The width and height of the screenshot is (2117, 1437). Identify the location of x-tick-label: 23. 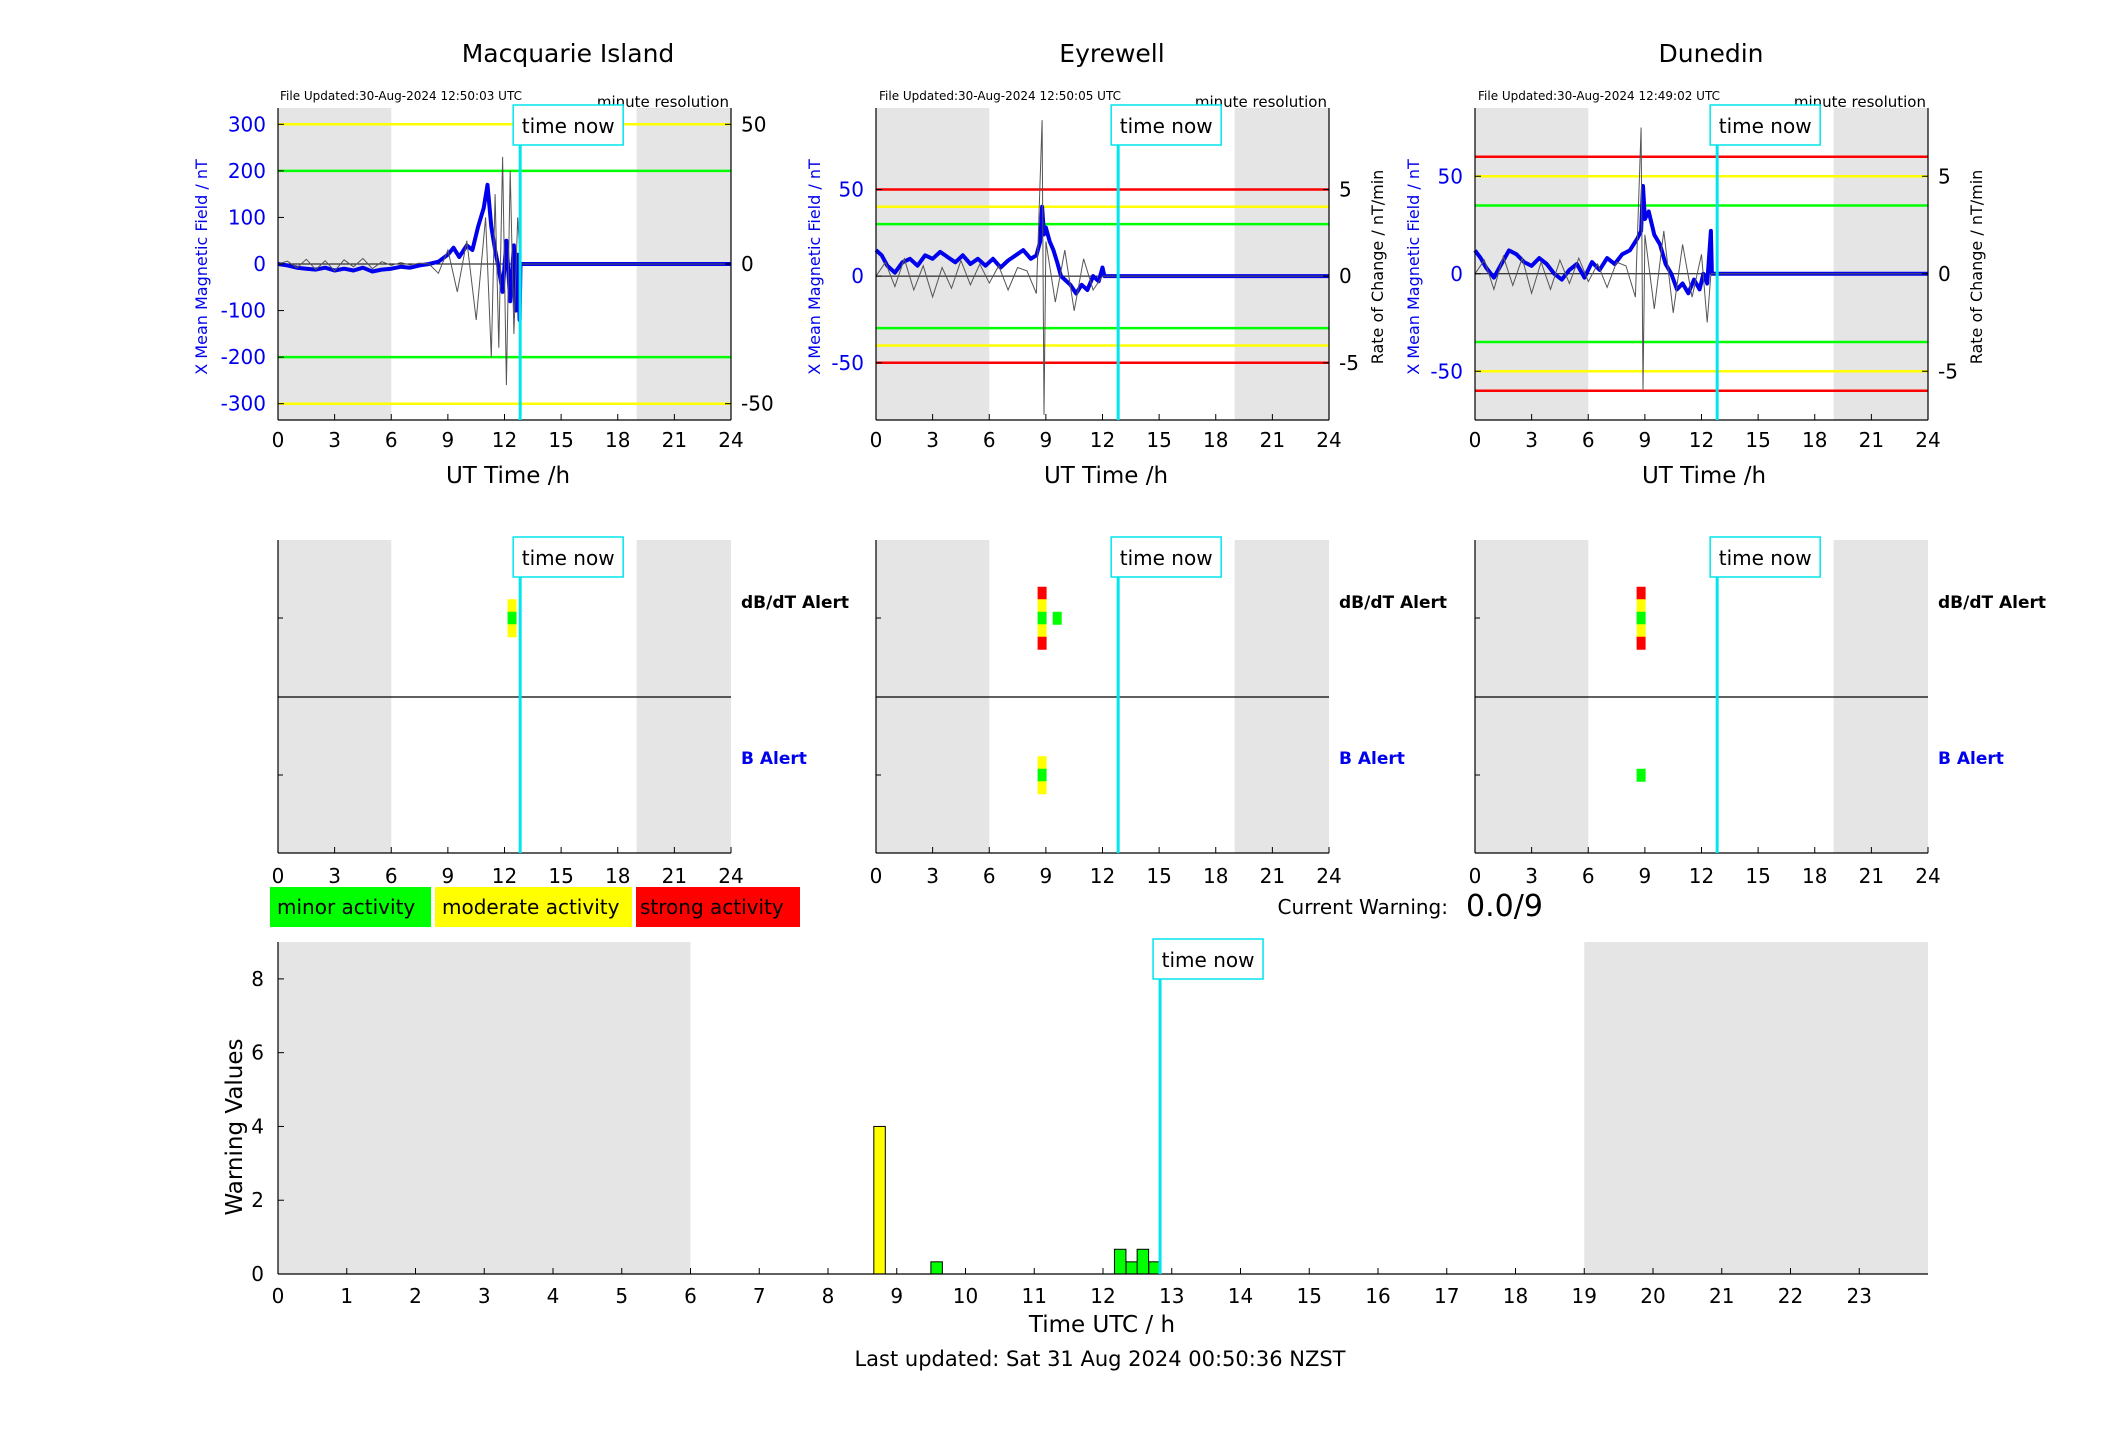
(1859, 1296).